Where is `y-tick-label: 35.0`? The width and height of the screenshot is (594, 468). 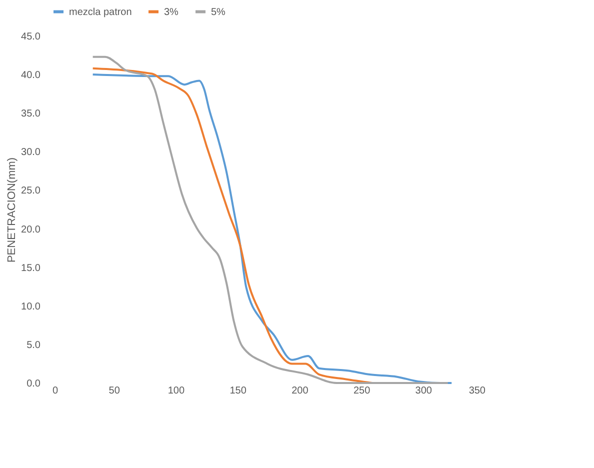
y-tick-label: 35.0 is located at coordinates (31, 114).